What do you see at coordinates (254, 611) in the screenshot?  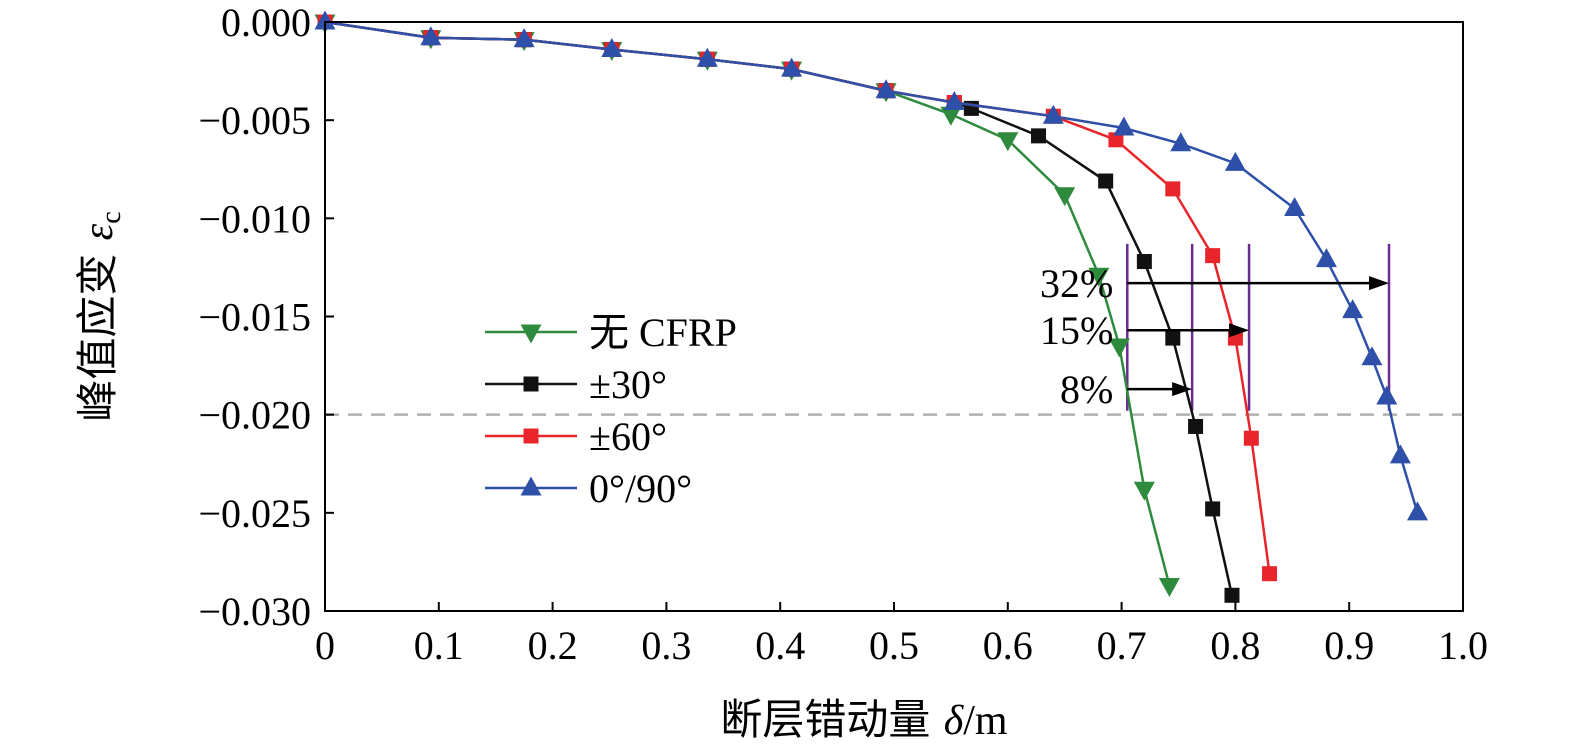 I see `y-tick-label: −0.030` at bounding box center [254, 611].